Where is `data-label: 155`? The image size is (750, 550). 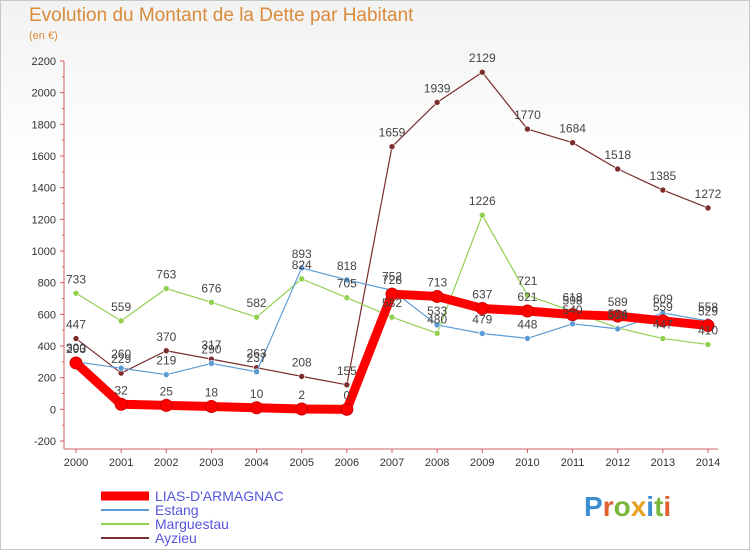
data-label: 155 is located at coordinates (347, 371).